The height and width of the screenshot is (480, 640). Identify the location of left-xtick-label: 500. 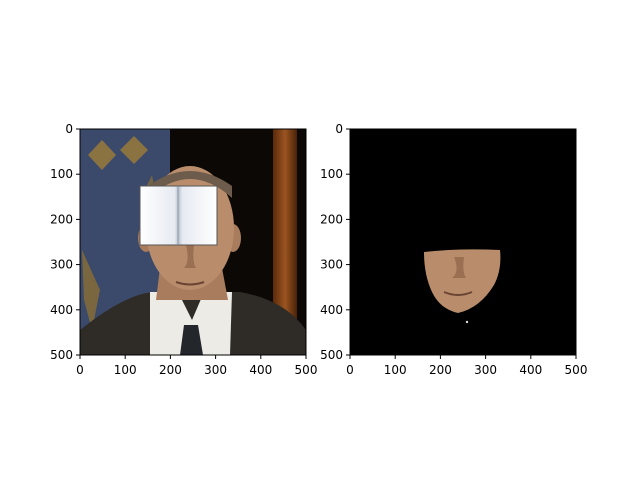
(306, 370).